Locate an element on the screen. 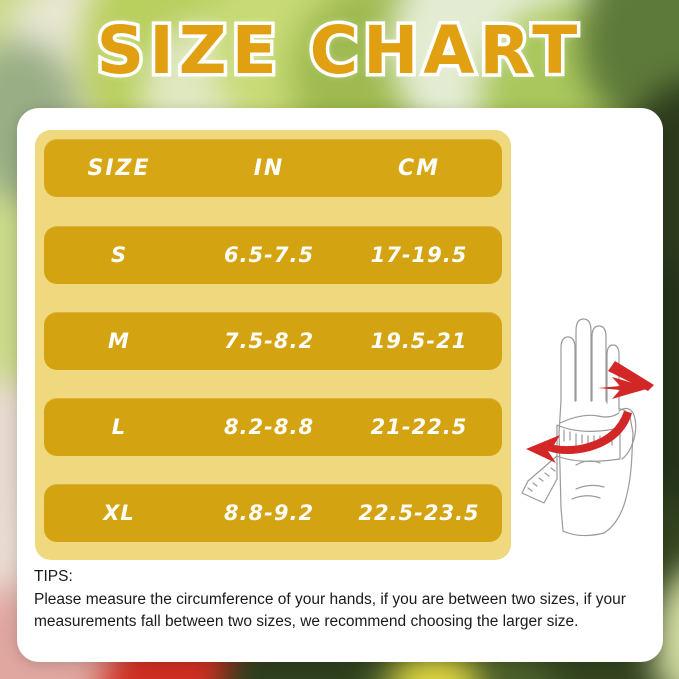 The width and height of the screenshot is (679, 679). cell-cm: 22.5-23.5 is located at coordinates (419, 513).